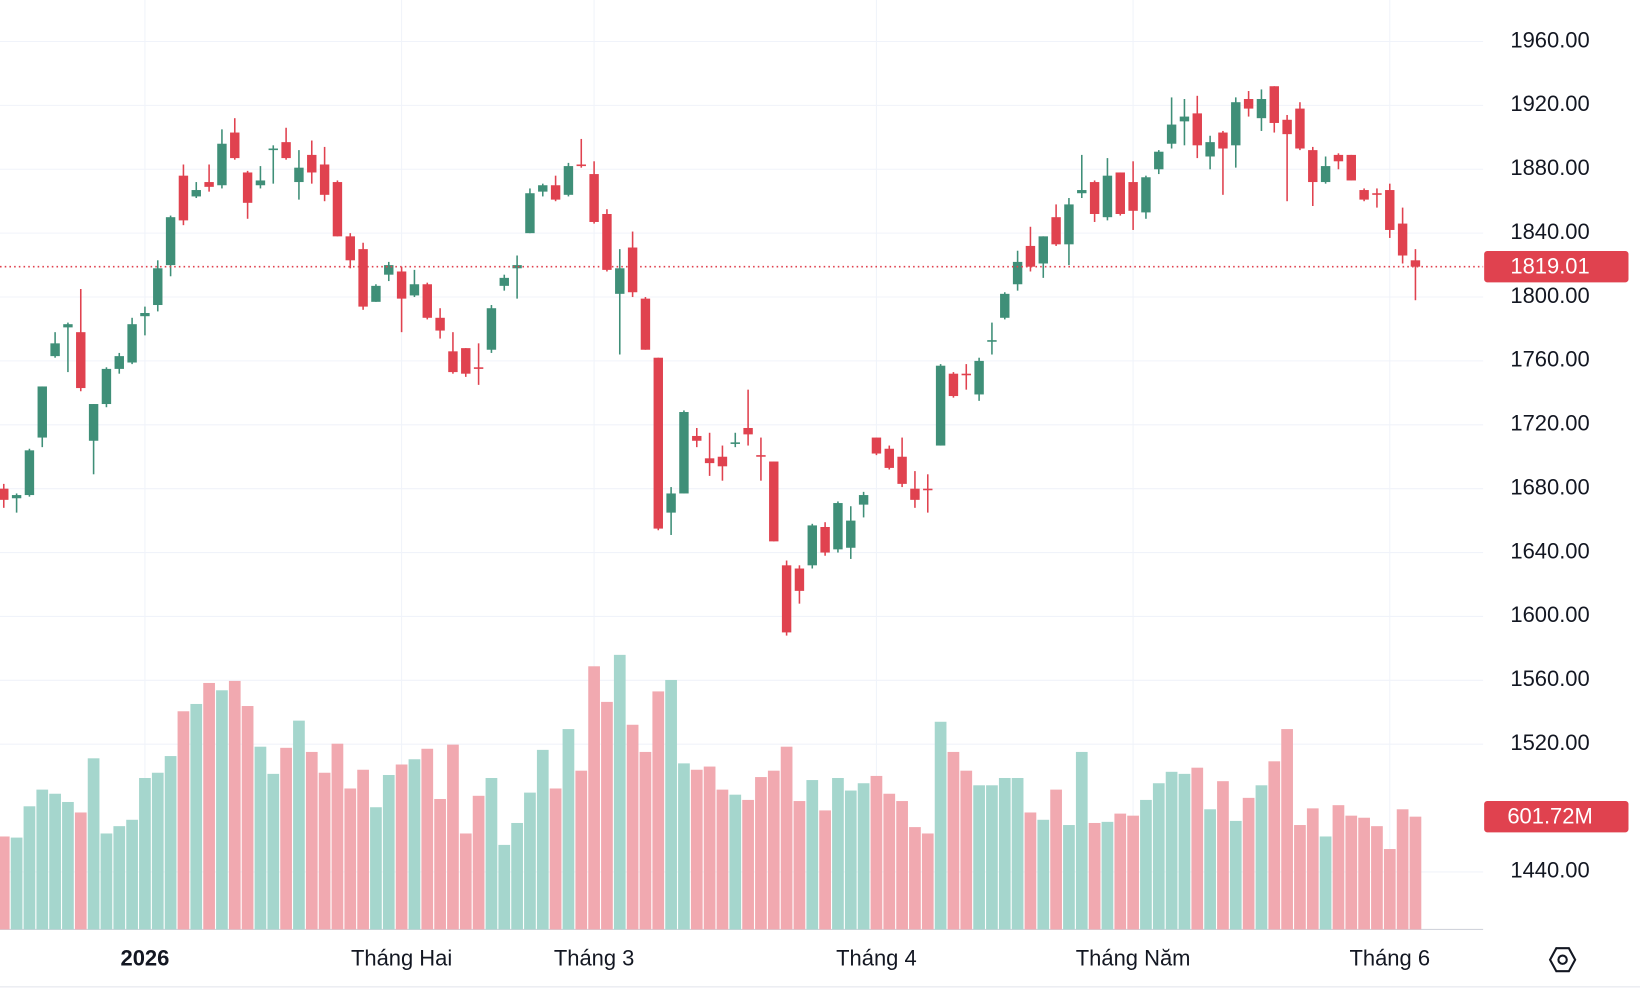  I want to click on settings-icon, so click(1562, 960).